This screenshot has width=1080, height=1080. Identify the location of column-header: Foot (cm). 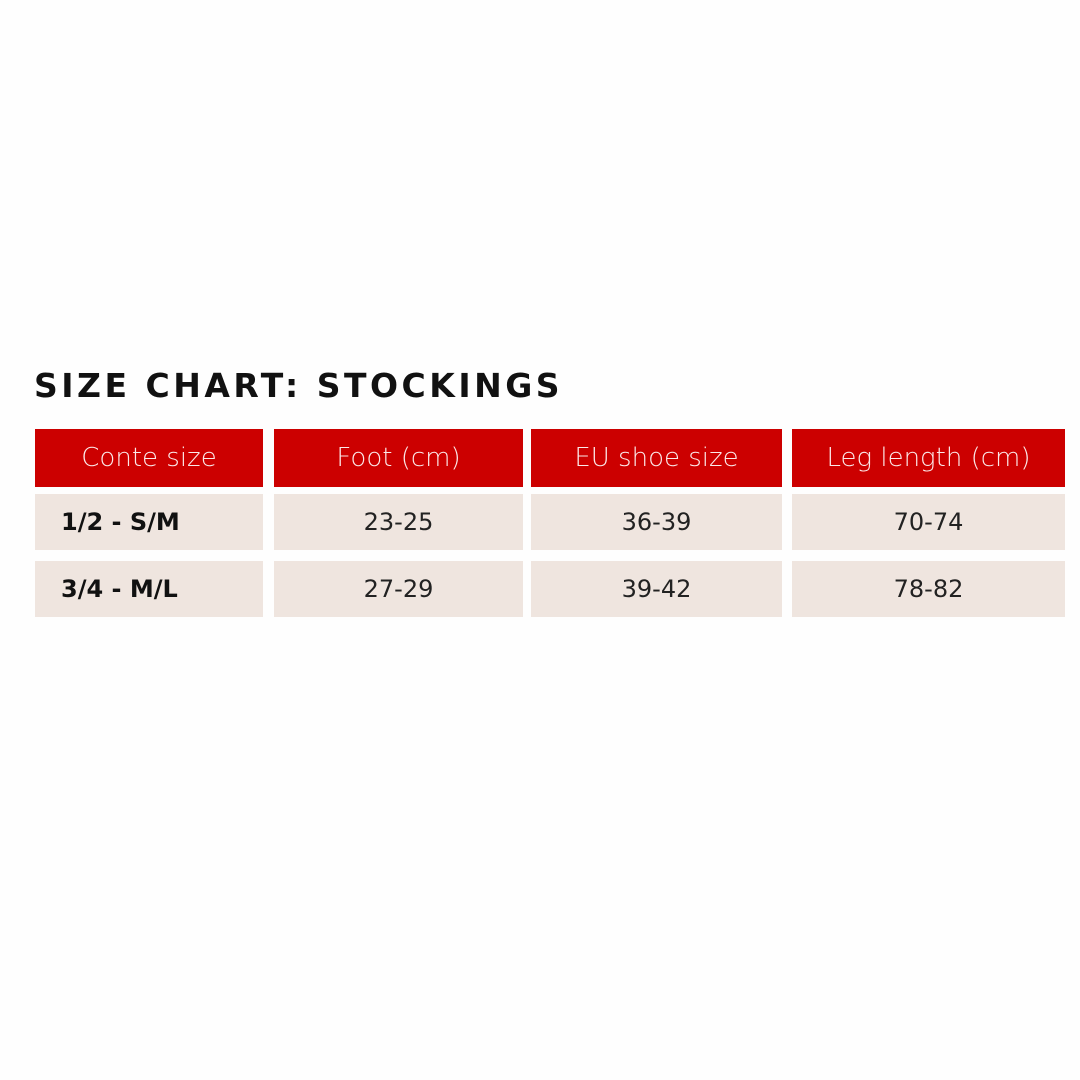
(398, 458).